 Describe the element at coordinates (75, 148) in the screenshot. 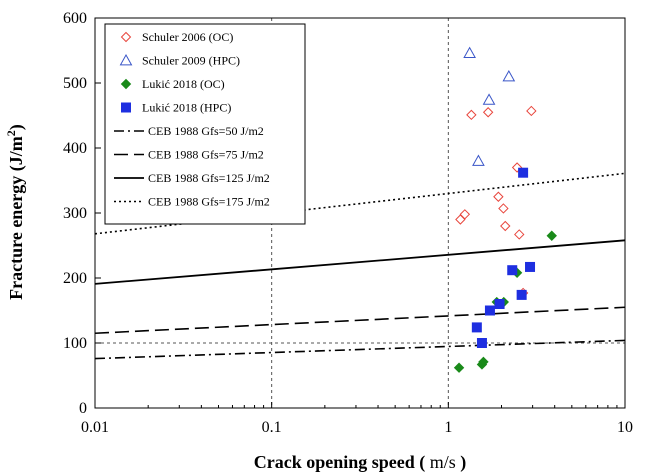

I see `y-tick-label: 400` at that location.